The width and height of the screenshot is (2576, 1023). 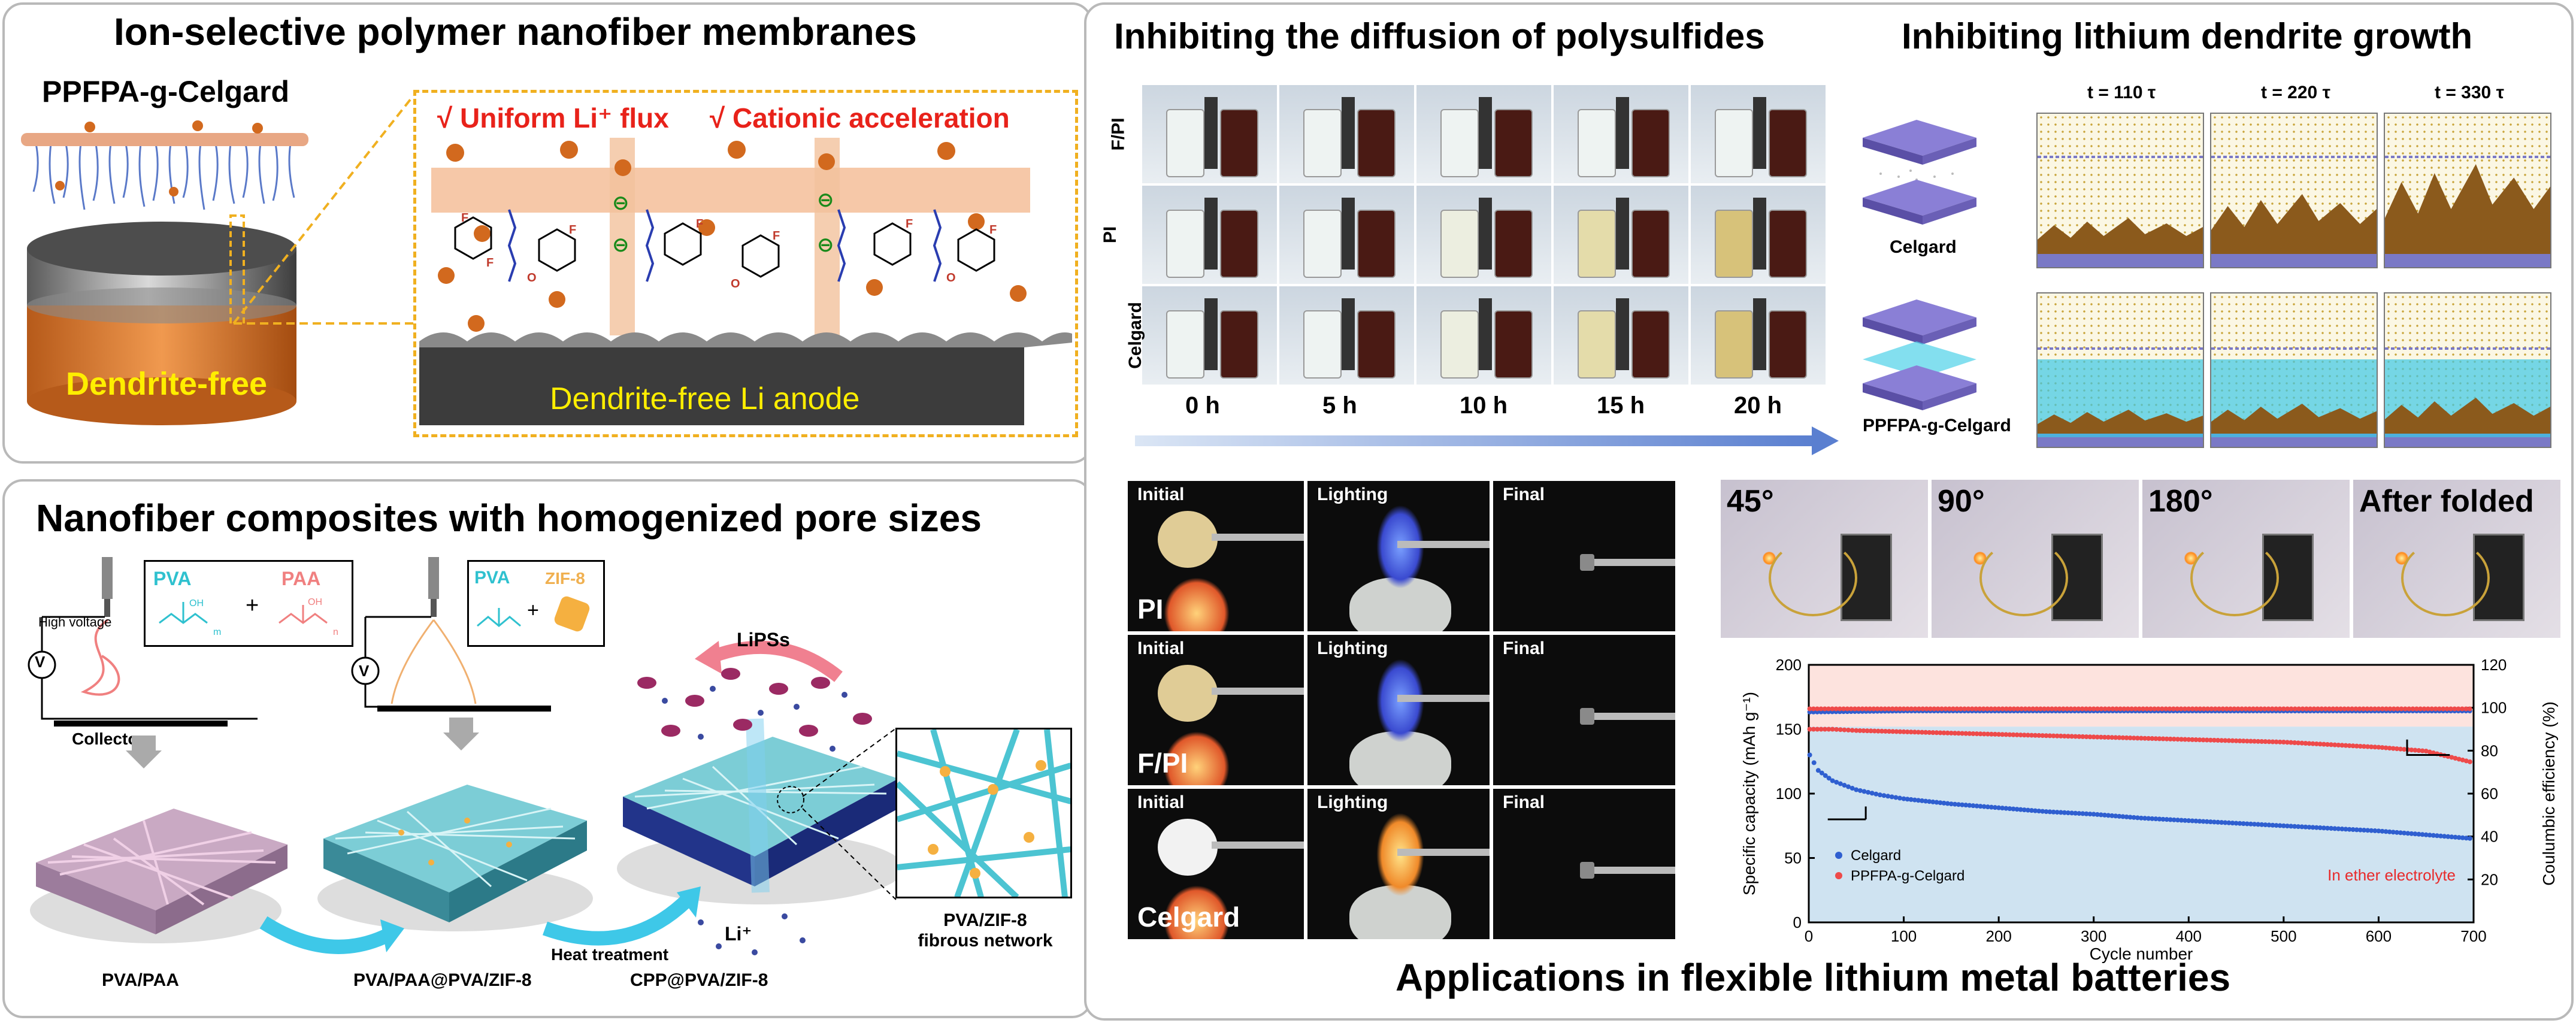 I want to click on dendrite-deposit, so click(x=2120, y=236).